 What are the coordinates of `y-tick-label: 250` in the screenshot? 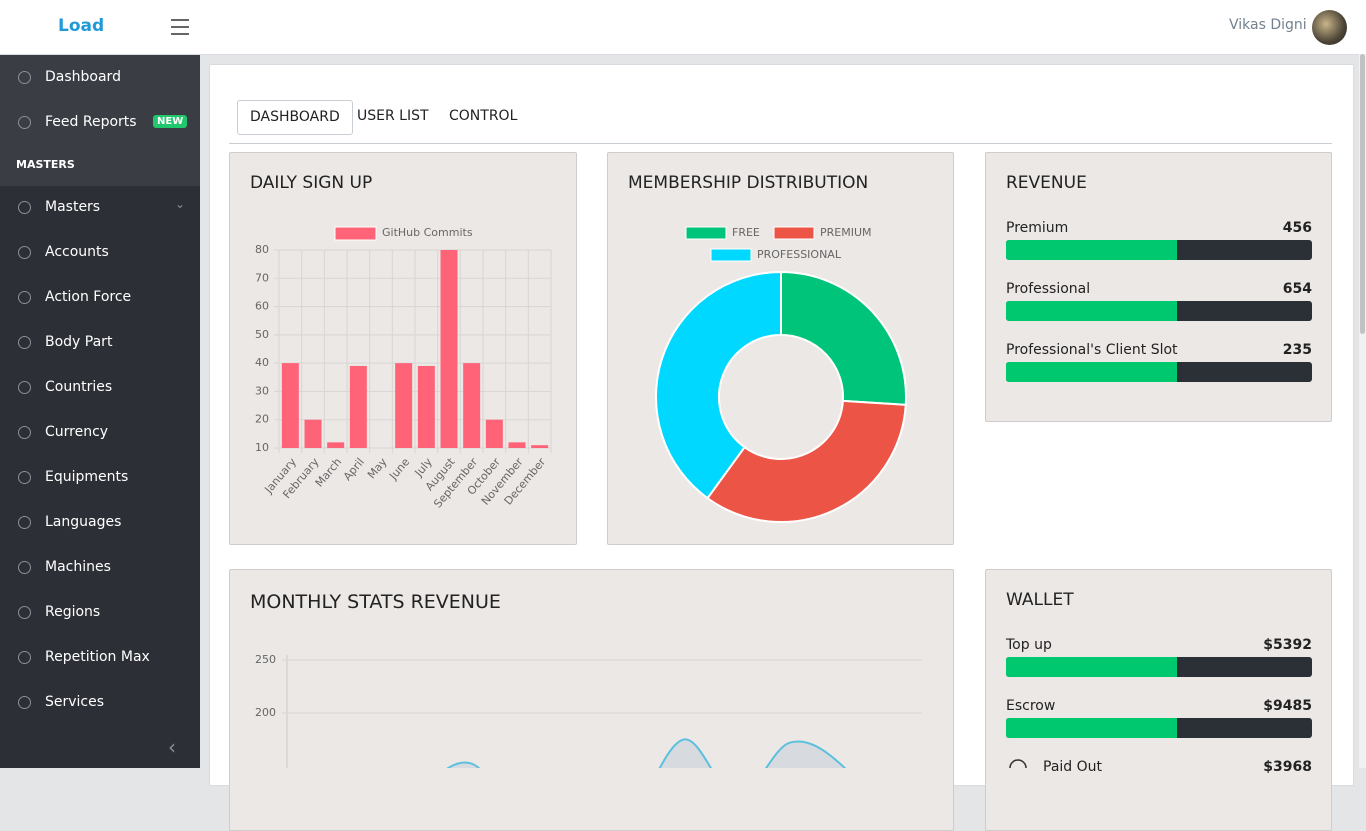 It's located at (265, 659).